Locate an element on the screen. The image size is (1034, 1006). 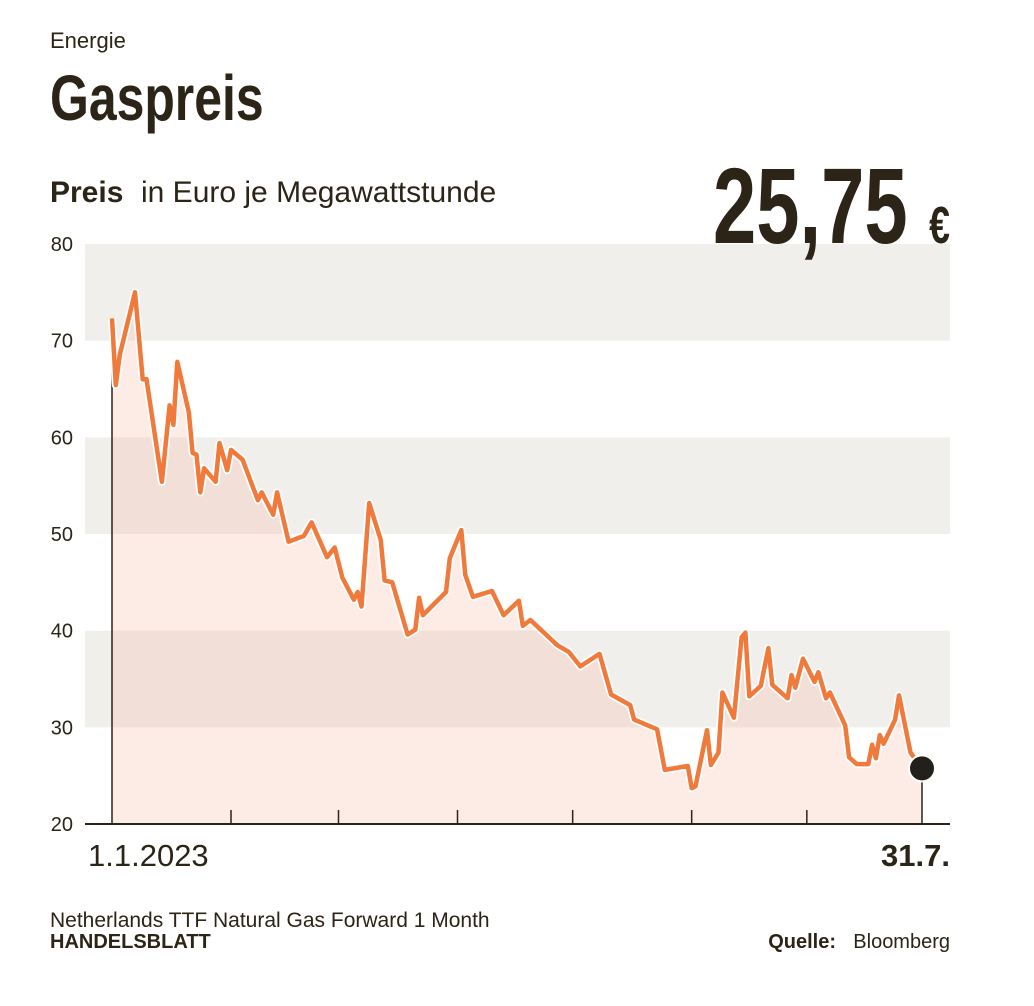
x-tick-label: 1.1.2023 is located at coordinates (148, 855).